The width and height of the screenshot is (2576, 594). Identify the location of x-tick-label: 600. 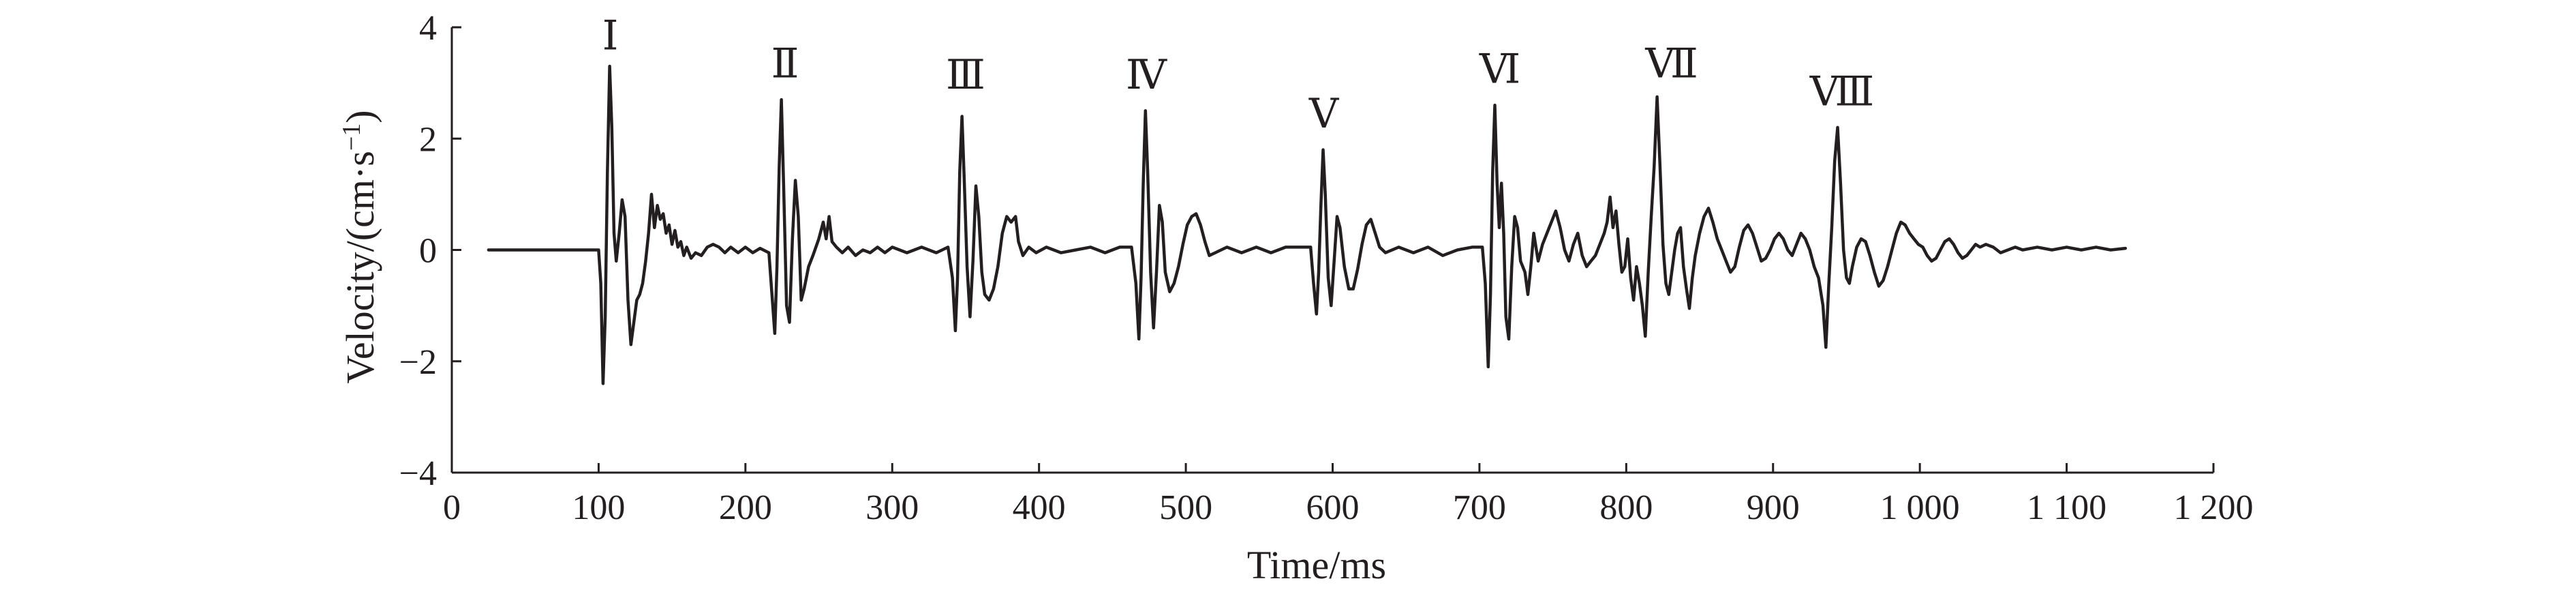
(1333, 507).